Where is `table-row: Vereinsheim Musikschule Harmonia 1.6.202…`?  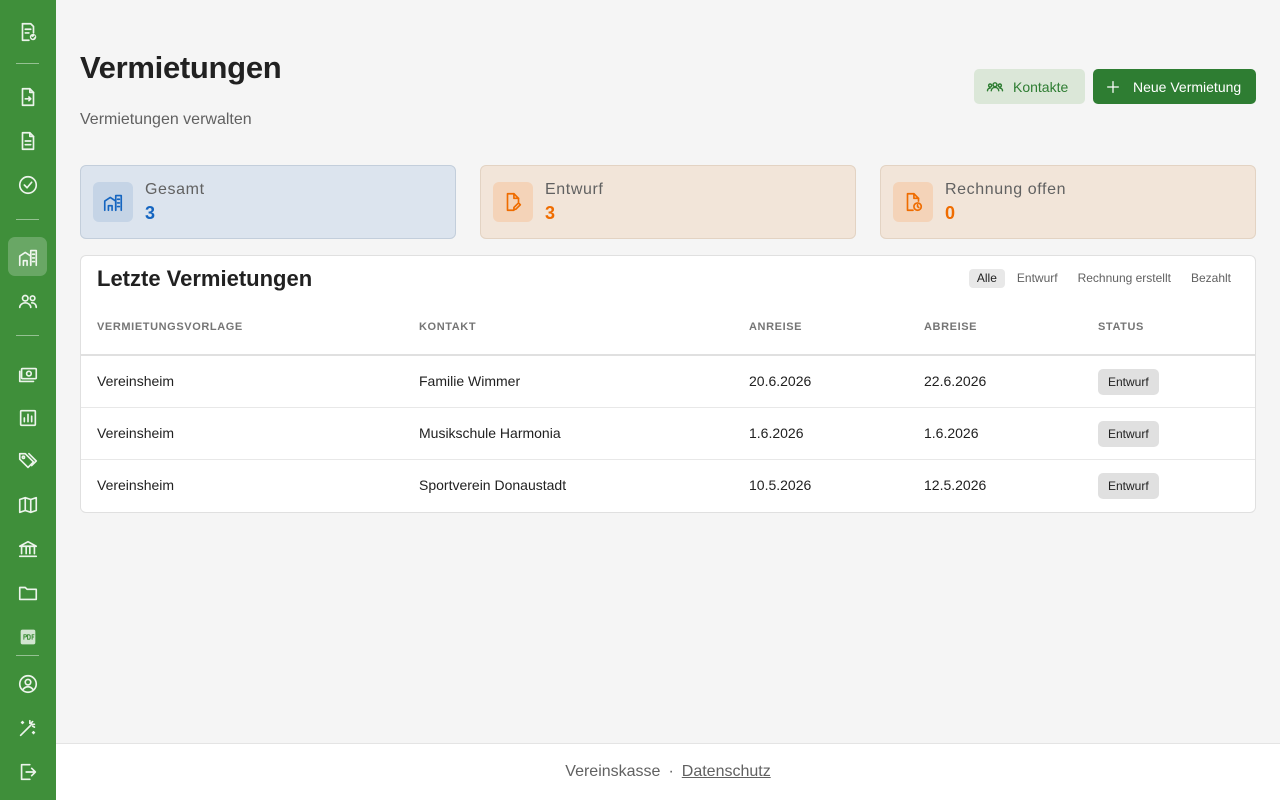
table-row: Vereinsheim Musikschule Harmonia 1.6.202… is located at coordinates (668, 434).